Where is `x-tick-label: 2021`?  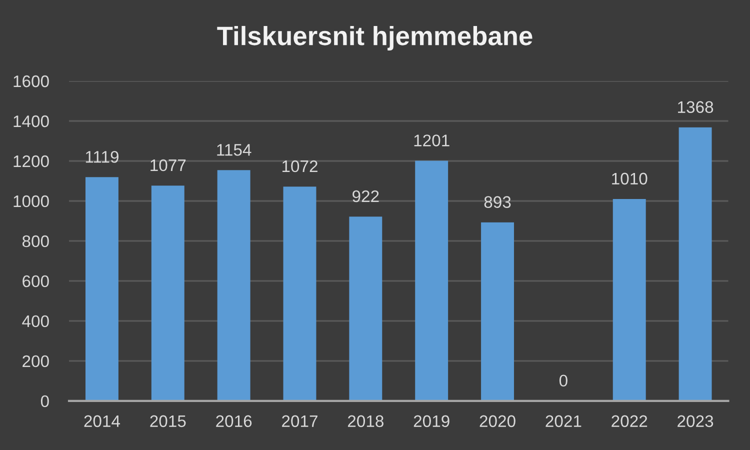 x-tick-label: 2021 is located at coordinates (564, 421).